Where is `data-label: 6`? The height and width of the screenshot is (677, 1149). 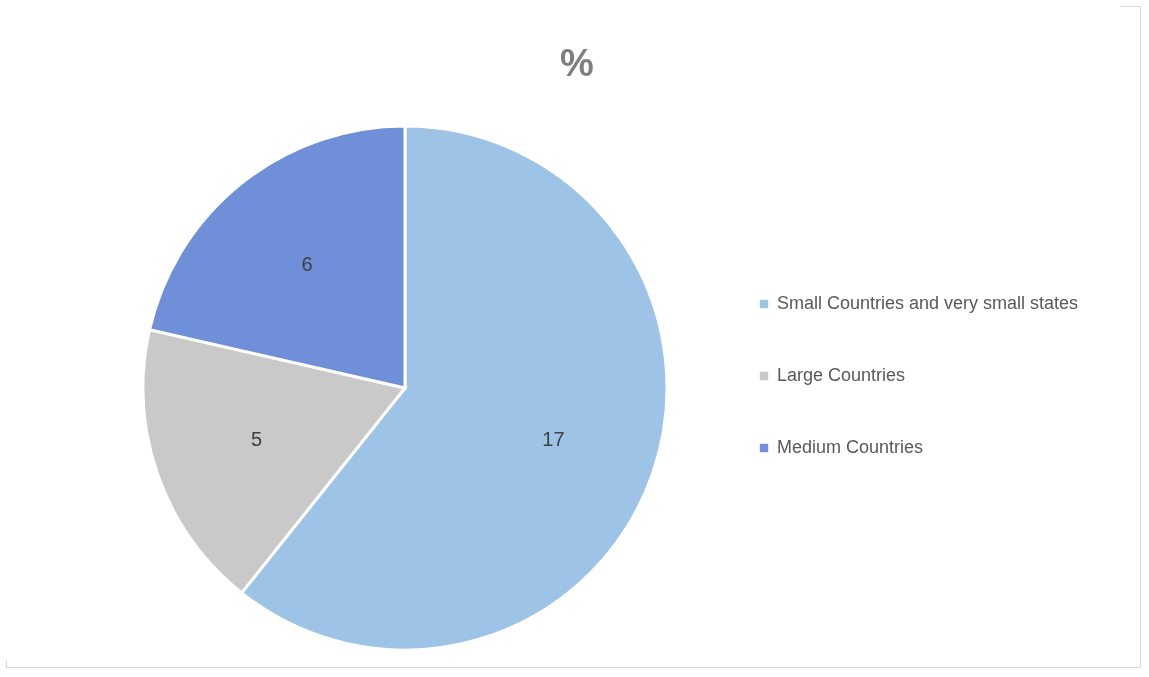 data-label: 6 is located at coordinates (307, 264).